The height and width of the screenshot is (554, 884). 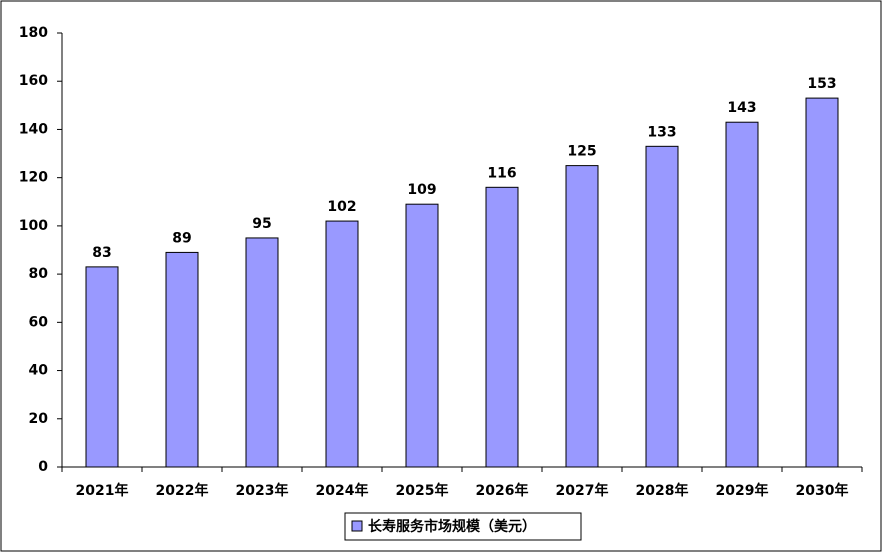 What do you see at coordinates (502, 490) in the screenshot?
I see `x-tick-label: 2026年` at bounding box center [502, 490].